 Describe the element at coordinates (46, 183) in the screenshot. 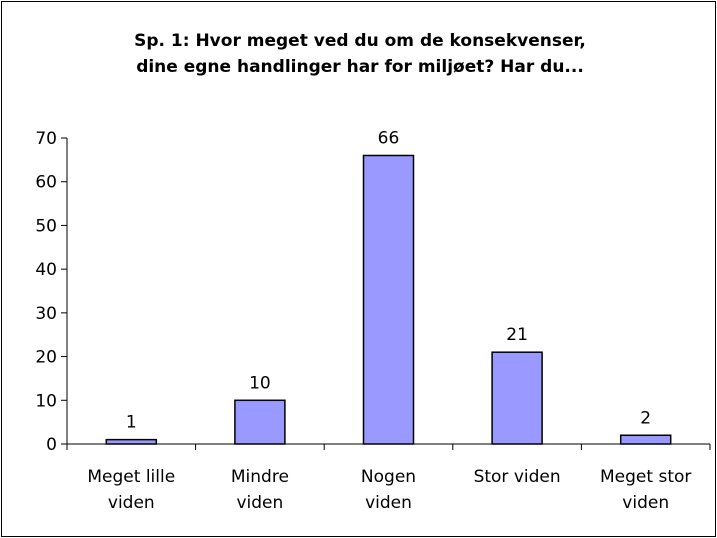

I see `y-tick-label: 60` at that location.